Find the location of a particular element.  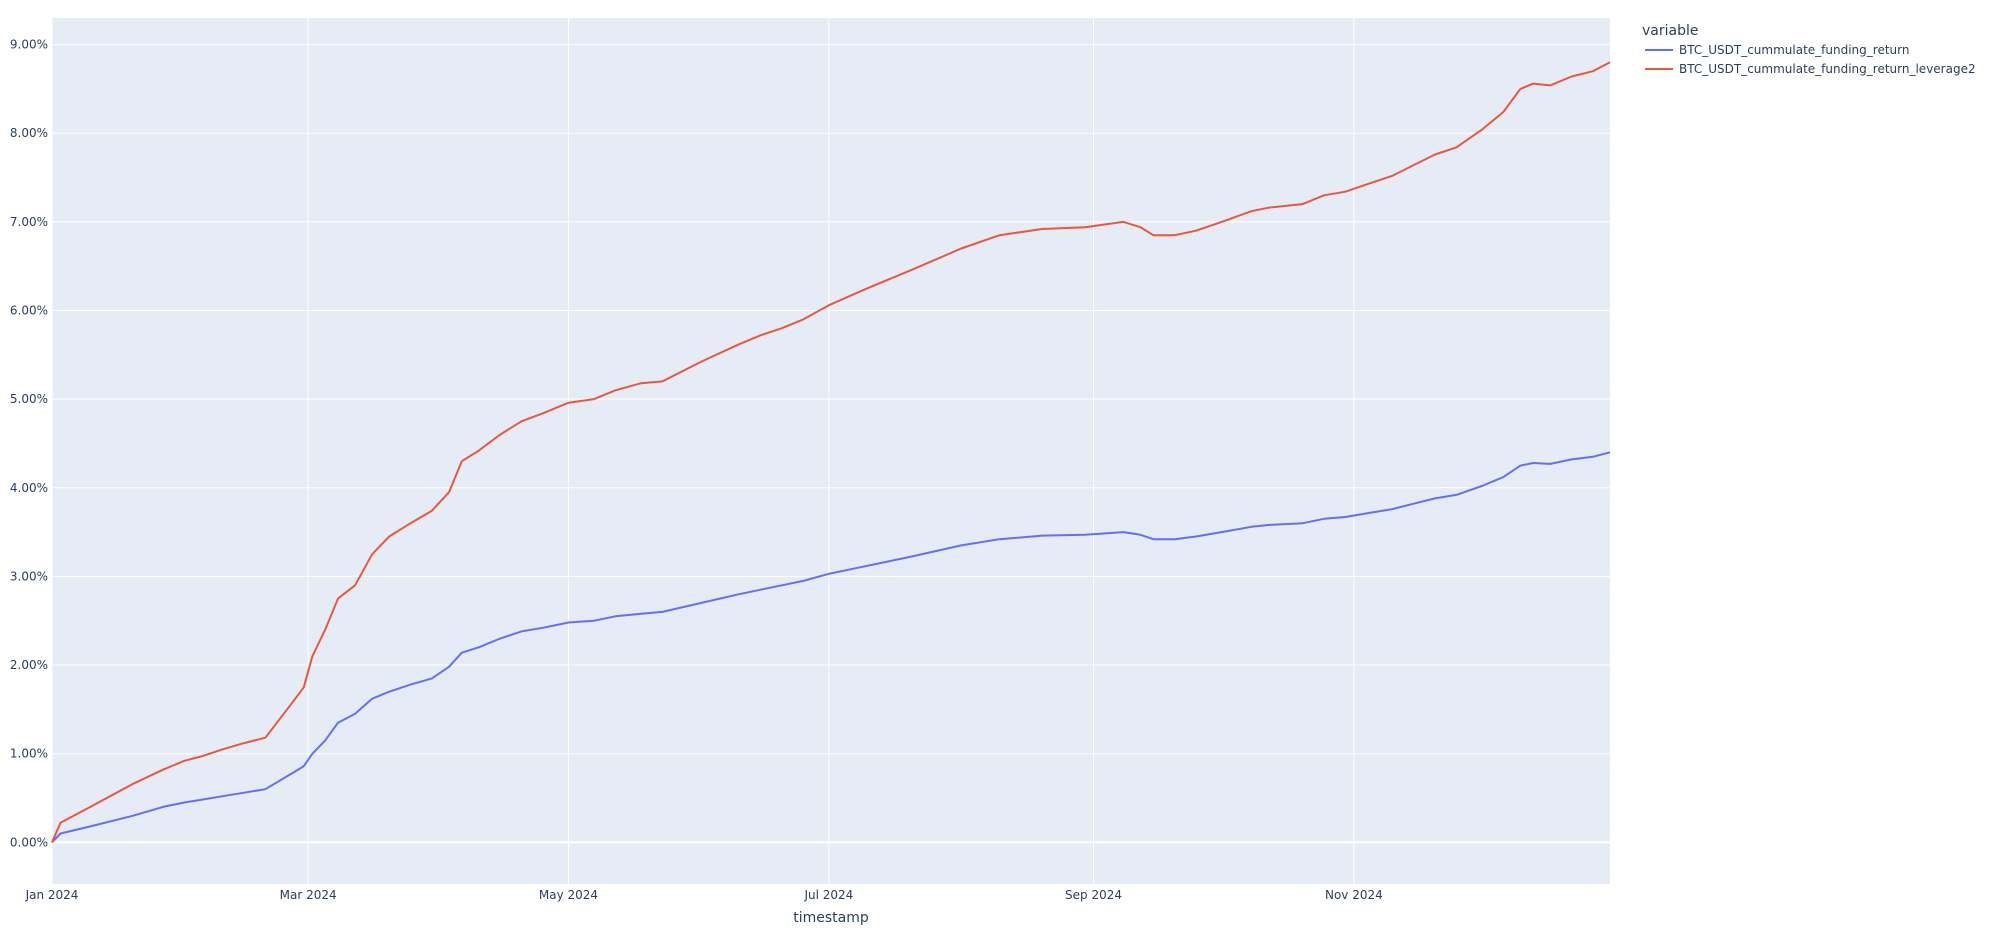

legend-item-series-1: BTC_USDT_cummulate_funding_return is located at coordinates (1777, 50).